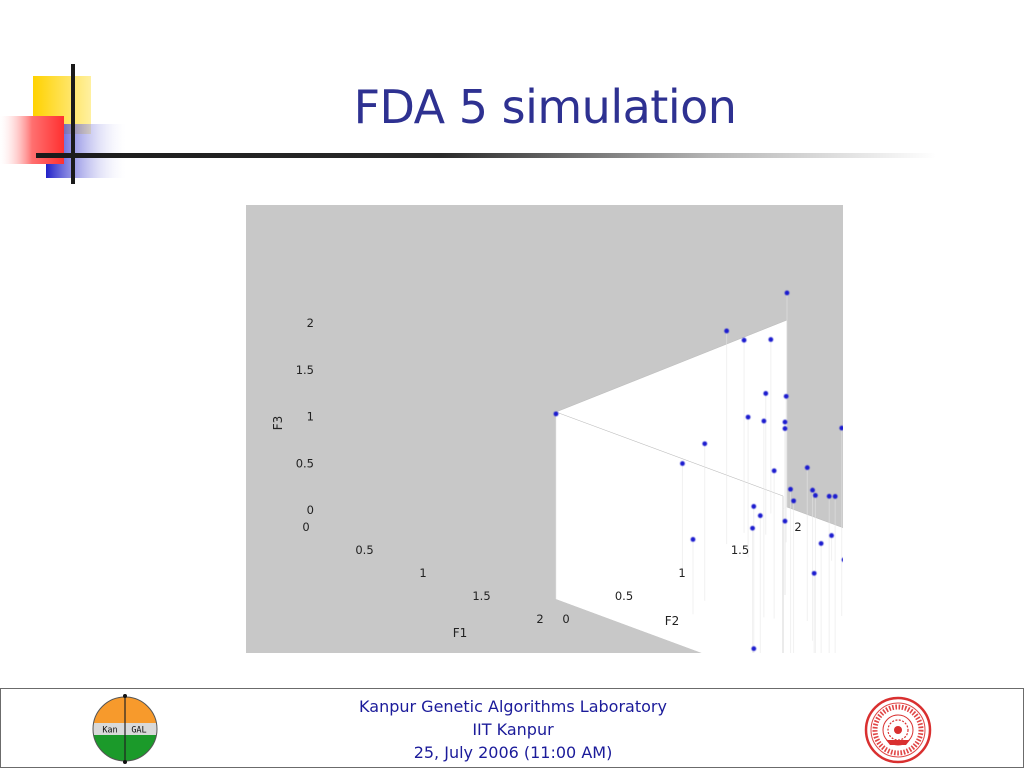 This screenshot has height=768, width=1024. What do you see at coordinates (364, 550) in the screenshot?
I see `x-tick-label: 0.5` at bounding box center [364, 550].